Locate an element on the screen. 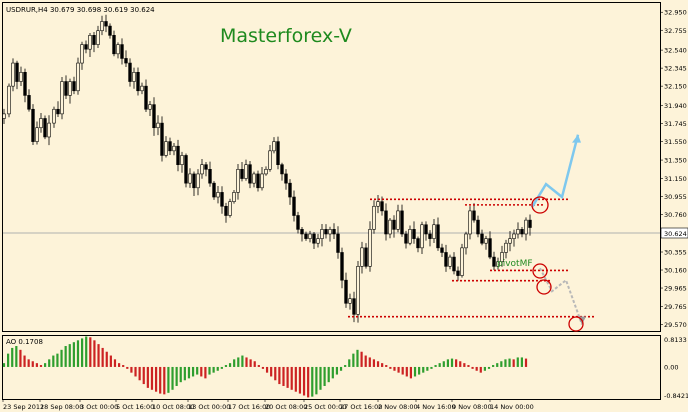 The width and height of the screenshot is (688, 412). price-tick-label: 29.570 is located at coordinates (675, 325).